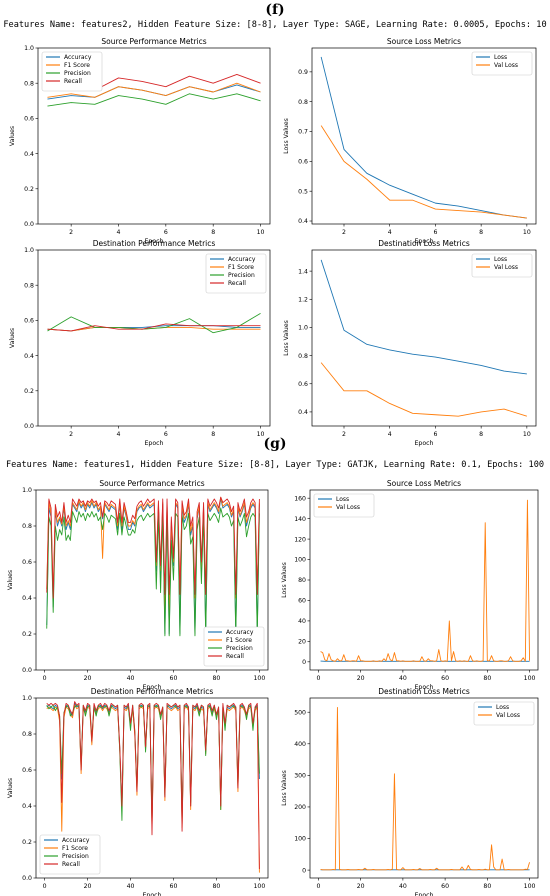 The height and width of the screenshot is (896, 550). I want to click on chart-7-ylabel: Loss Values, so click(284, 788).